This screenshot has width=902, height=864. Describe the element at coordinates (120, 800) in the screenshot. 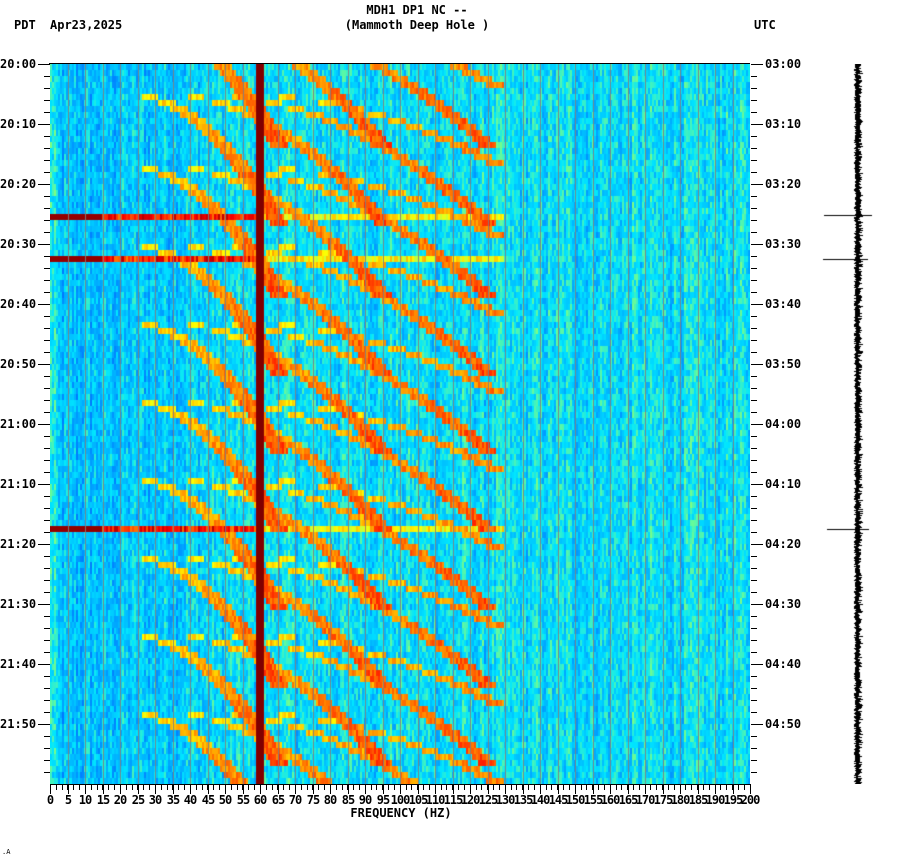

I see `x-tick-label: 20` at that location.